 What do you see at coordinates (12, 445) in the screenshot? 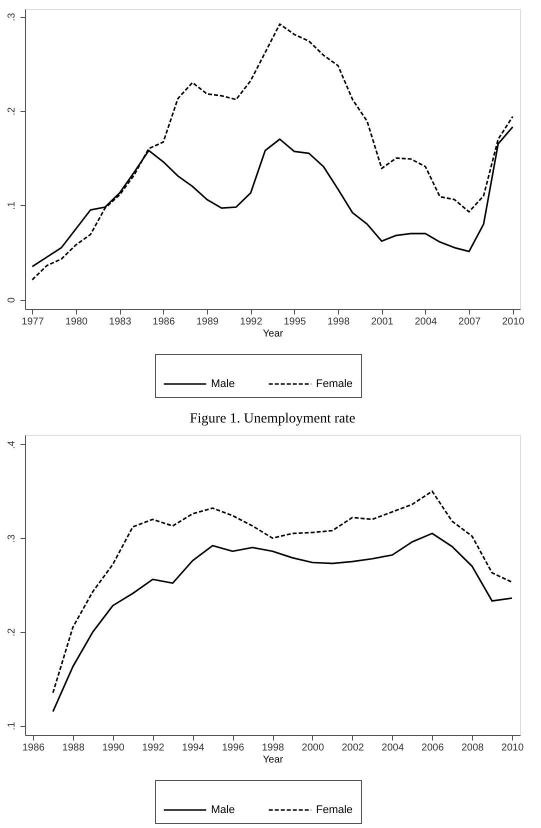
I see `y-tick-label: .4` at bounding box center [12, 445].